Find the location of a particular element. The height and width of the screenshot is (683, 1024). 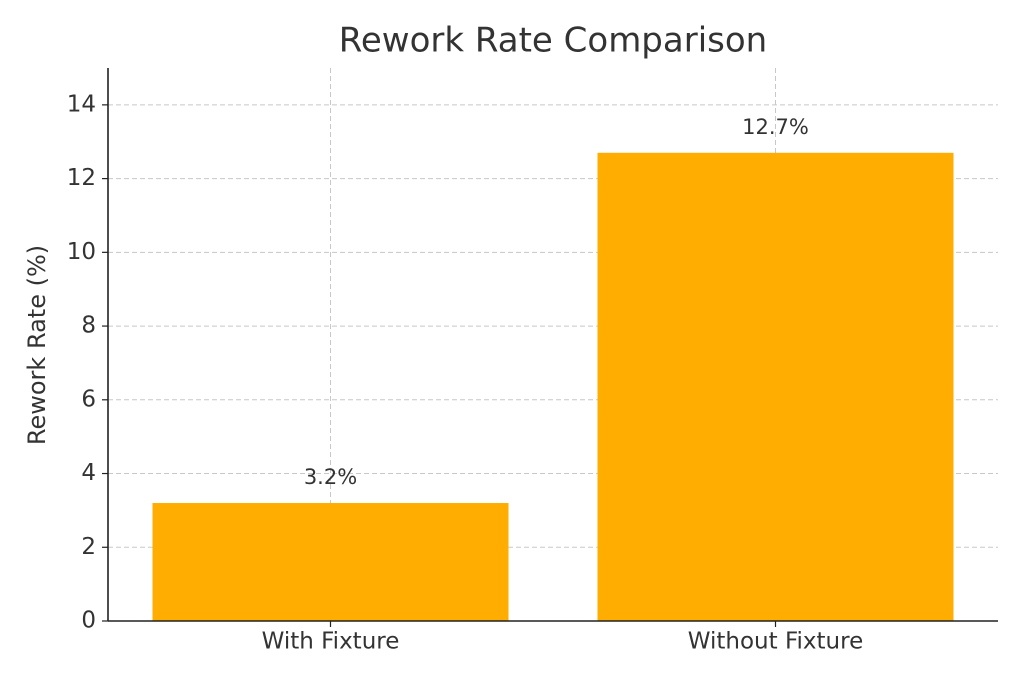

x-tick-label: Without Fixture is located at coordinates (775, 642).